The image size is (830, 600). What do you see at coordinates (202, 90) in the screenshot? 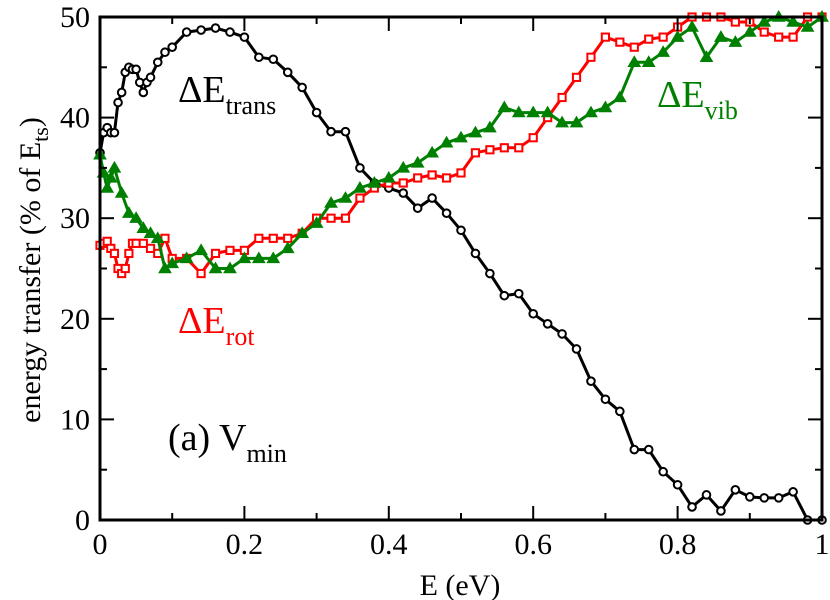
I see `series-label-trans-main: ΔE` at bounding box center [202, 90].